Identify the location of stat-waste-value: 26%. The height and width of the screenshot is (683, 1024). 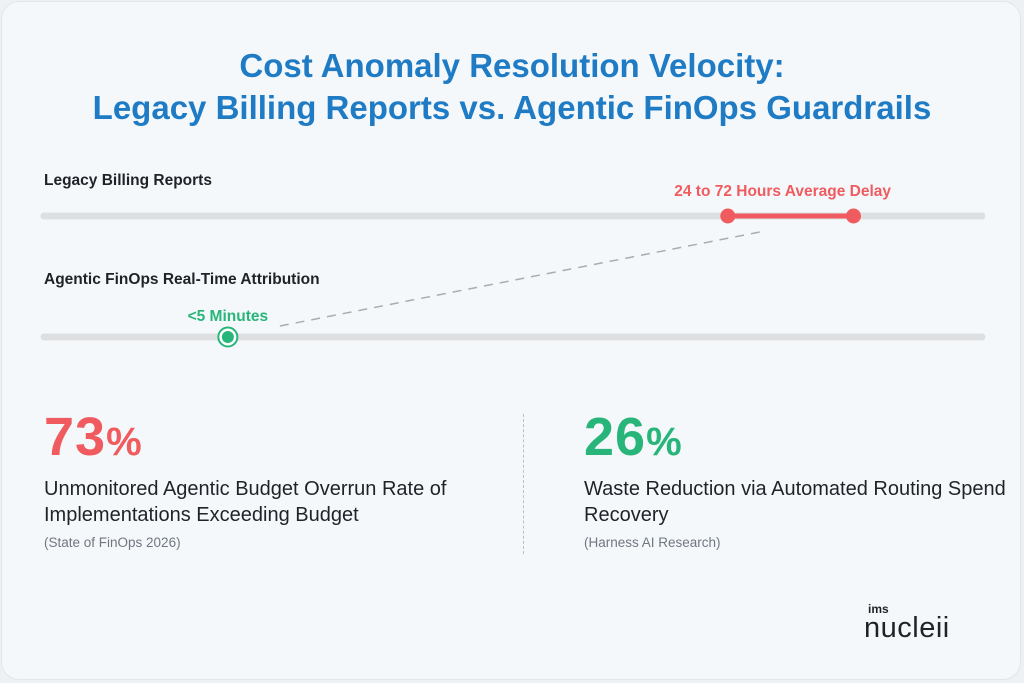
(633, 439).